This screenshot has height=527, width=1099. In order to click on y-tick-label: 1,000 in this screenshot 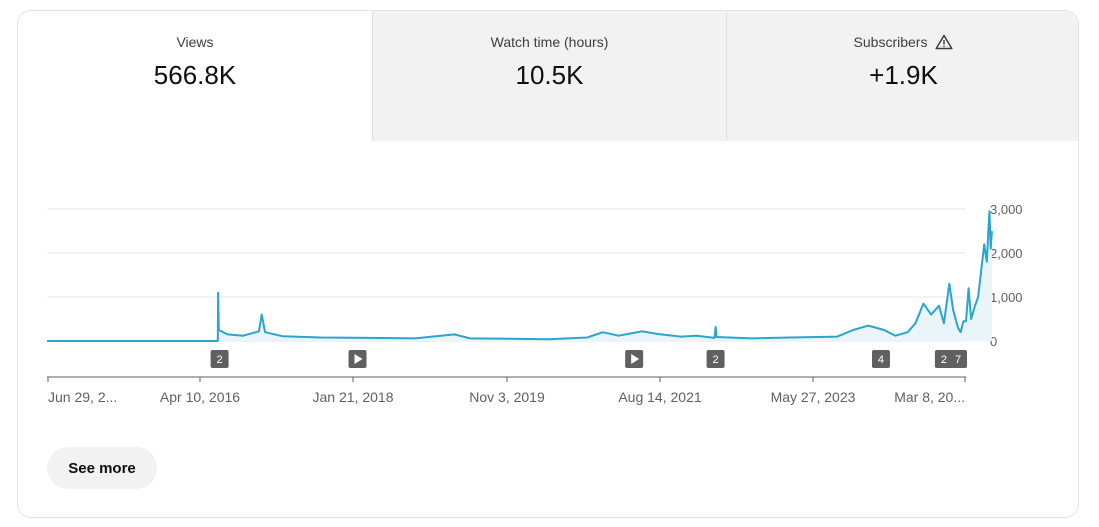, I will do `click(1006, 297)`.